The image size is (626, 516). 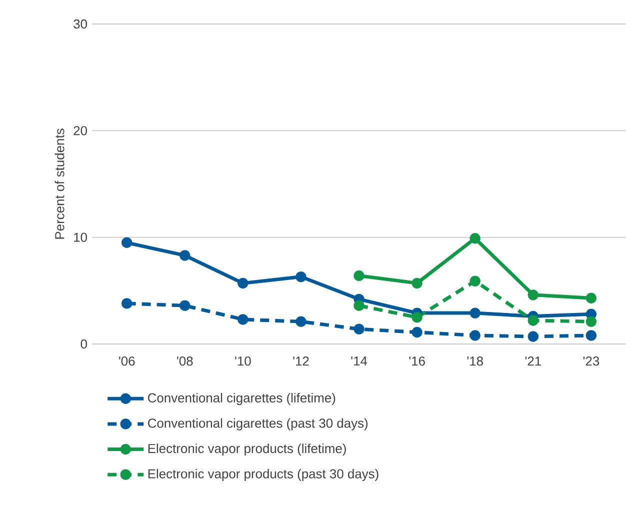 I want to click on x-tick-label: '23, so click(x=591, y=361).